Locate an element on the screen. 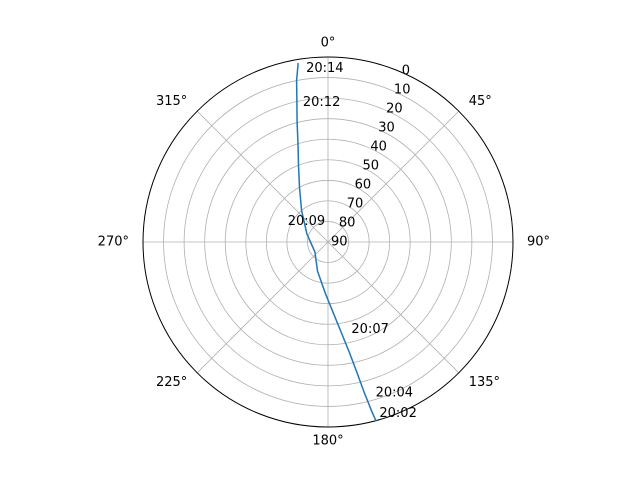 The image size is (640, 480). theta-tick-label-4: 180° is located at coordinates (327, 441).